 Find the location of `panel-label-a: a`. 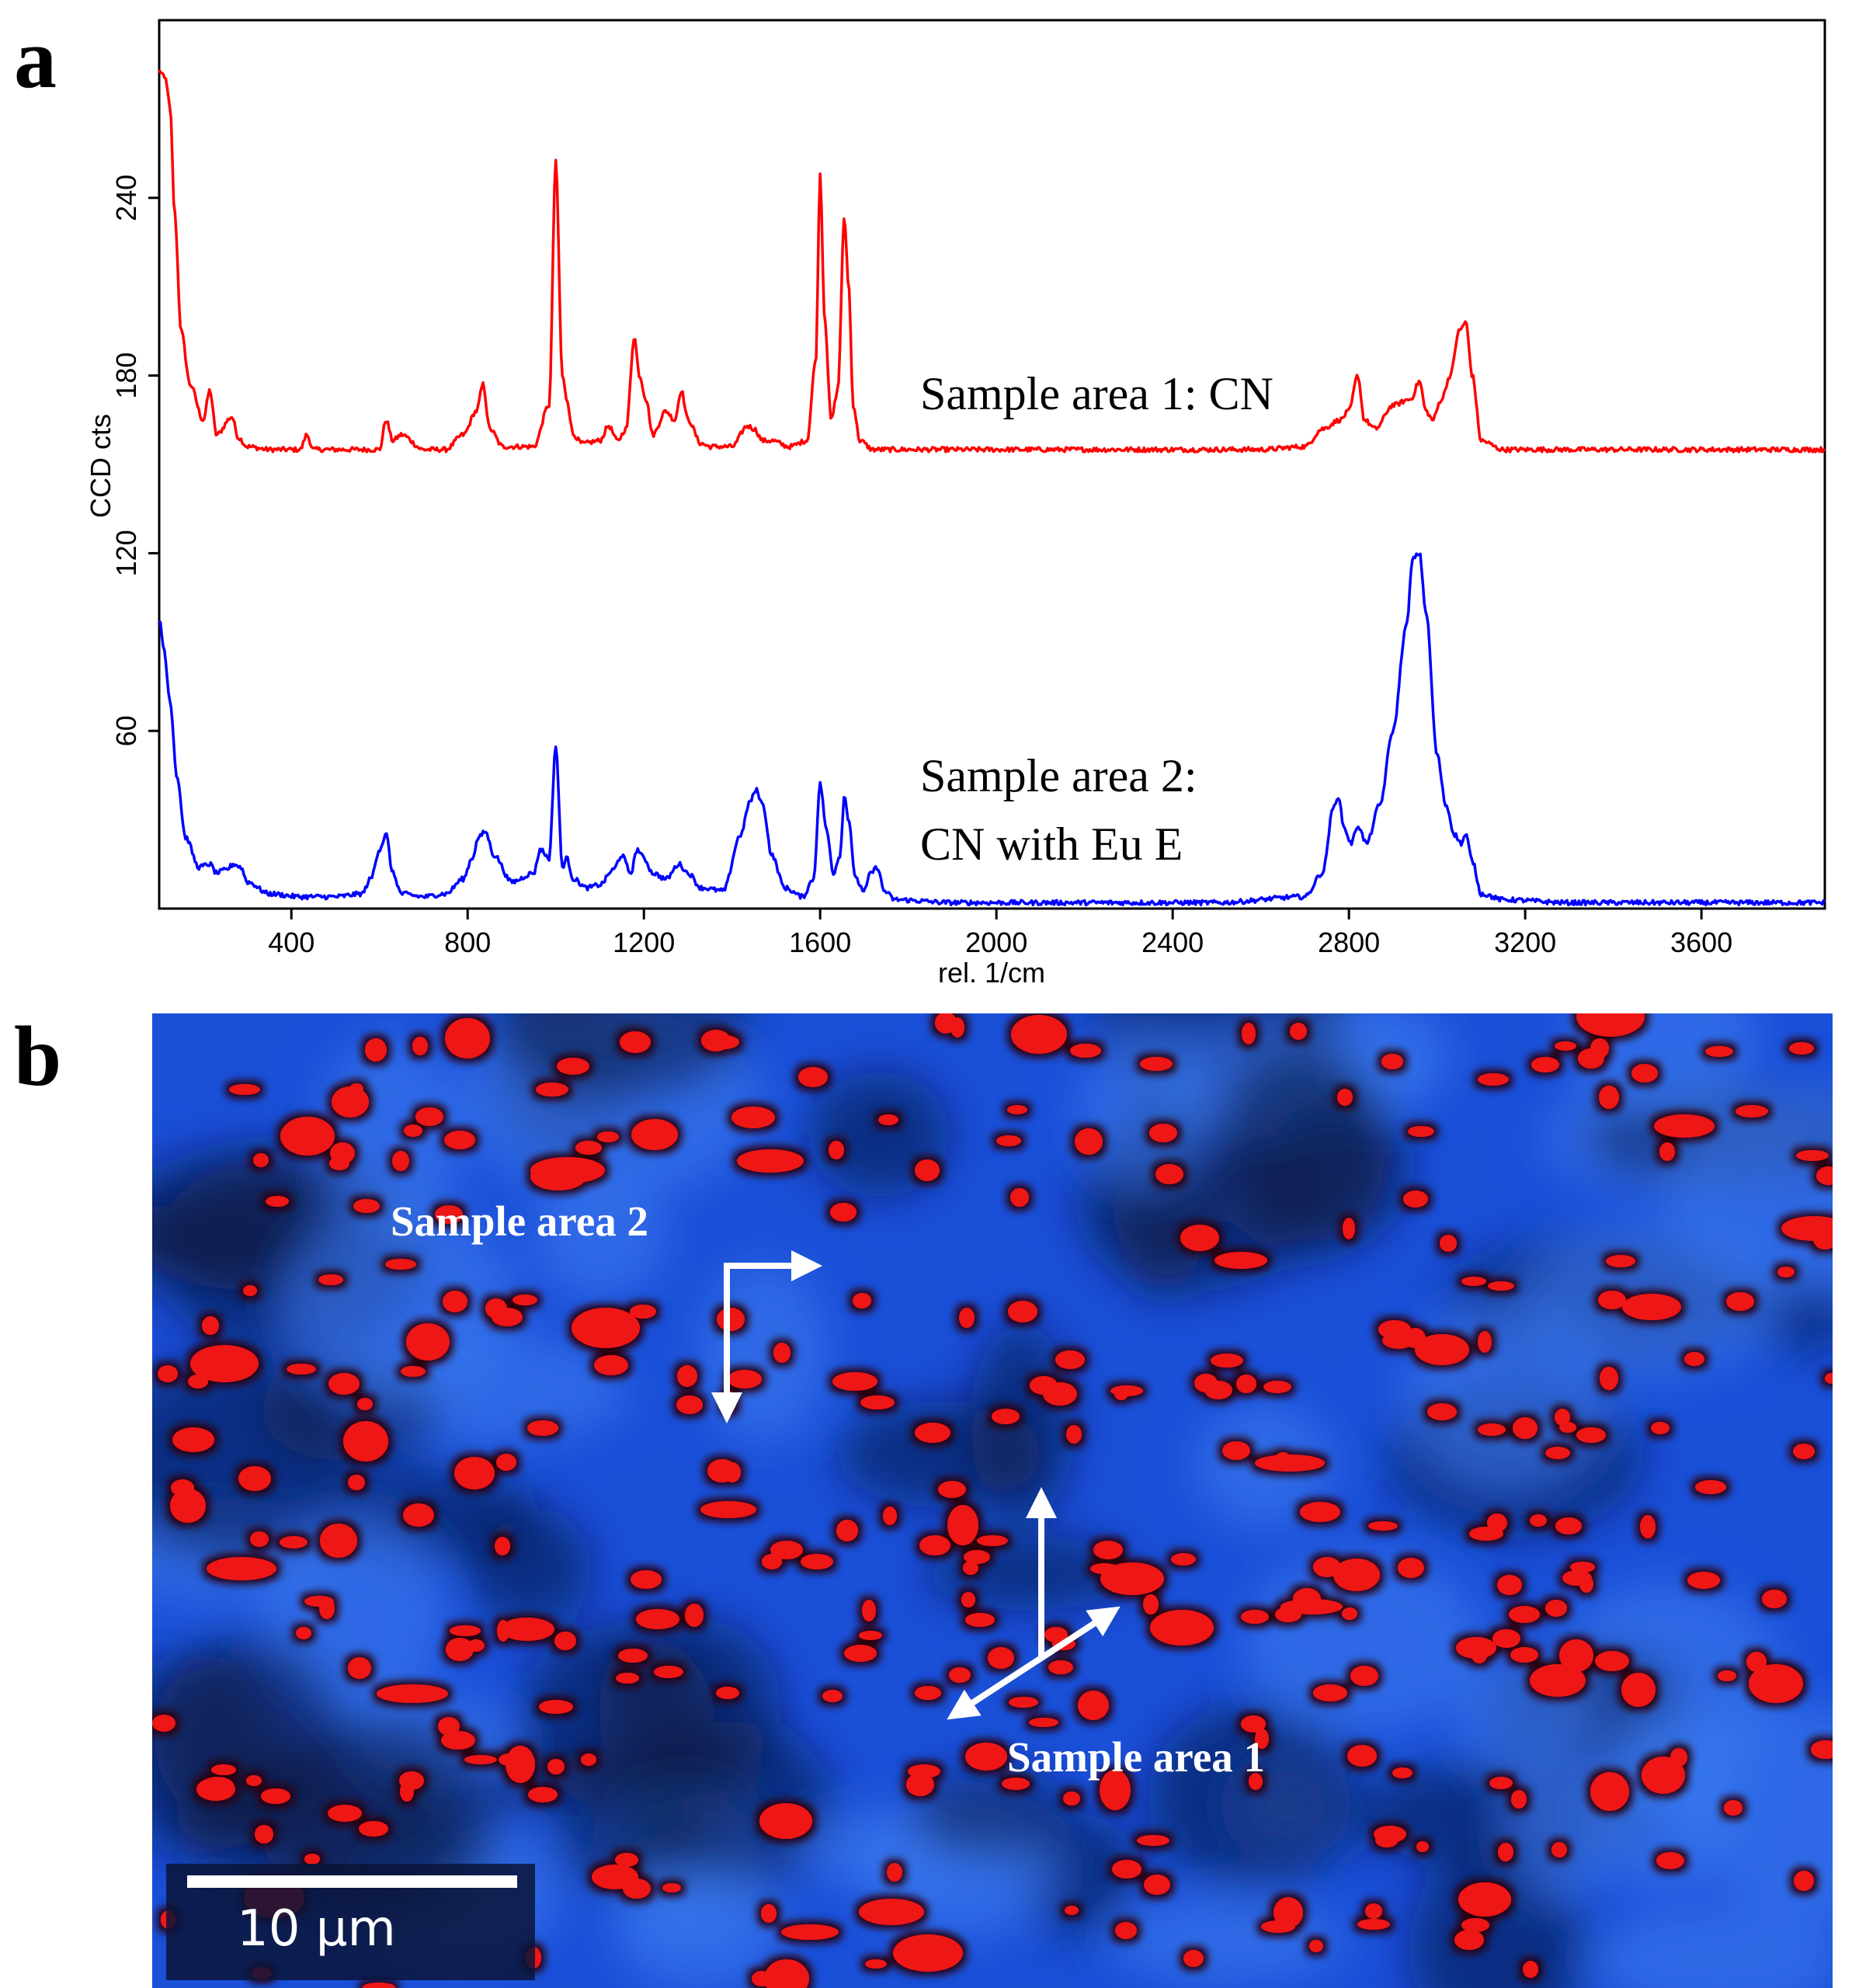

panel-label-a: a is located at coordinates (35, 59).